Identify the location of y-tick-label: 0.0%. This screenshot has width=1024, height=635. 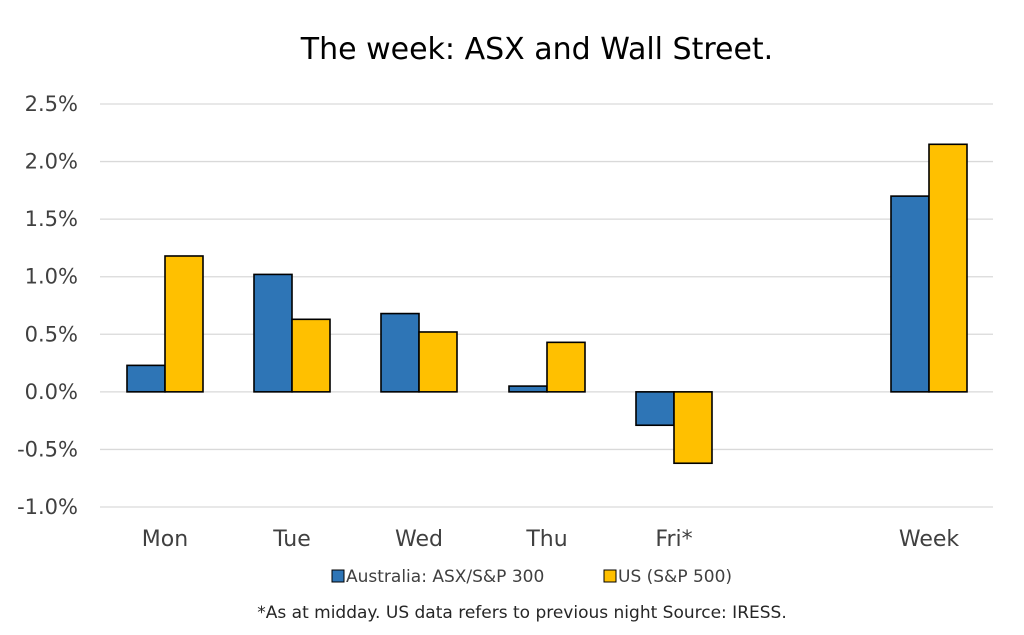
(51, 392).